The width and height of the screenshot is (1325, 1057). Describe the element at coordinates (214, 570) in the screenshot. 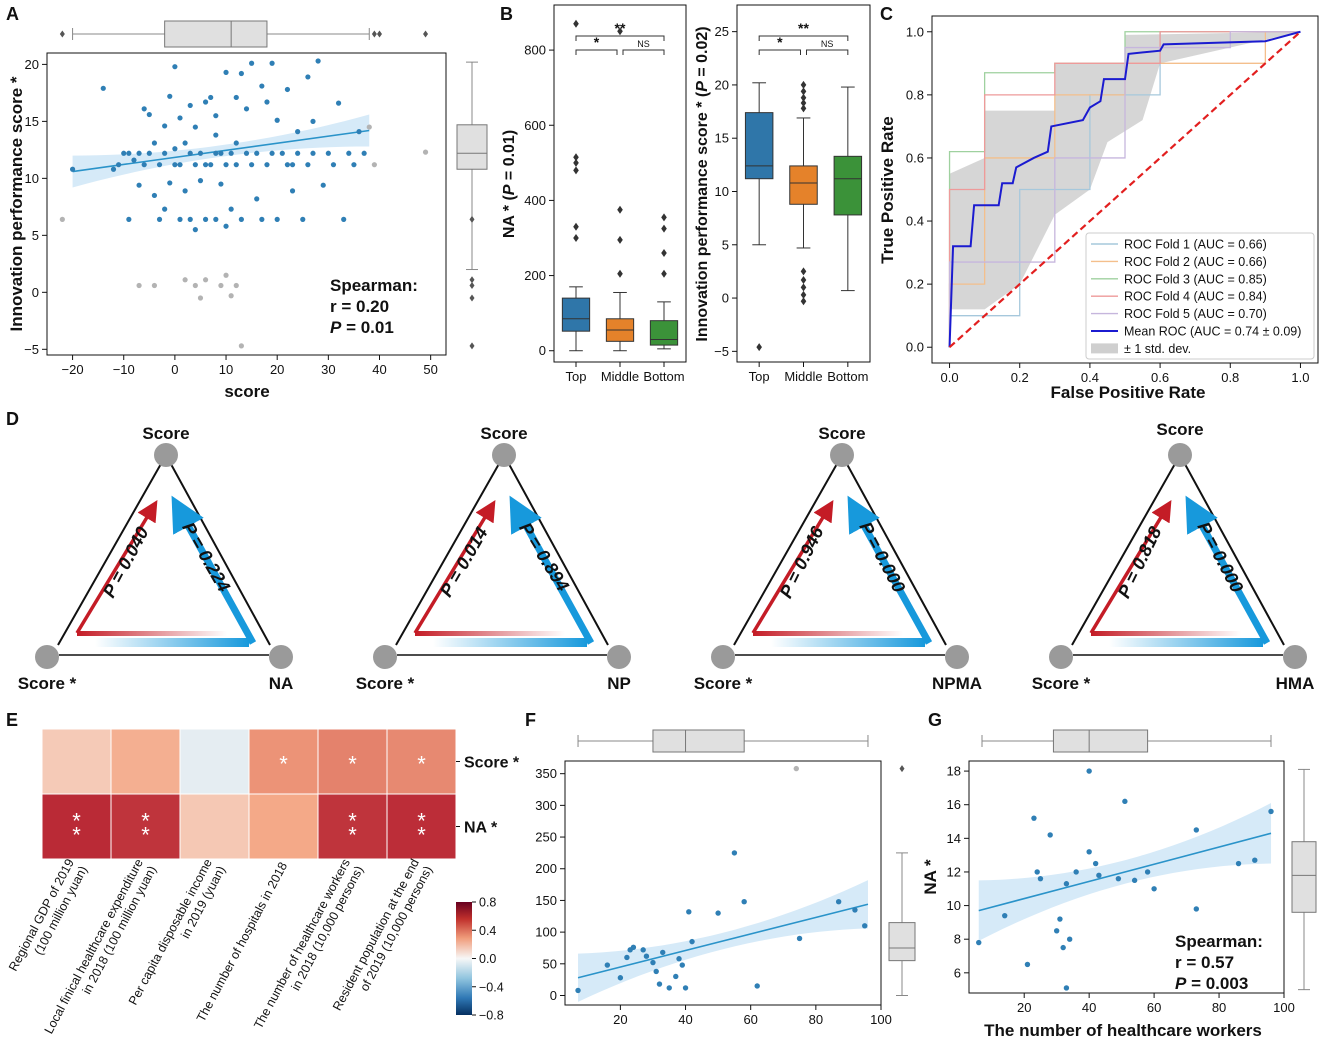

I see `pD1-blue-arrow` at that location.